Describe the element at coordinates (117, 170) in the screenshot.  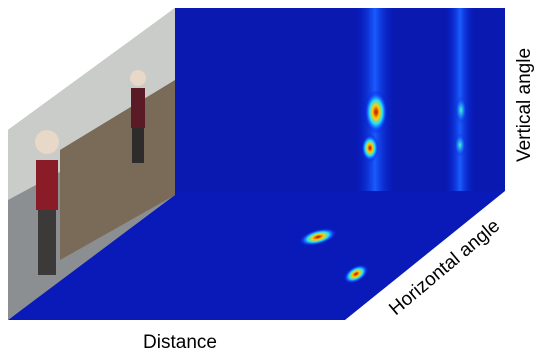
I see `photo-desks` at that location.